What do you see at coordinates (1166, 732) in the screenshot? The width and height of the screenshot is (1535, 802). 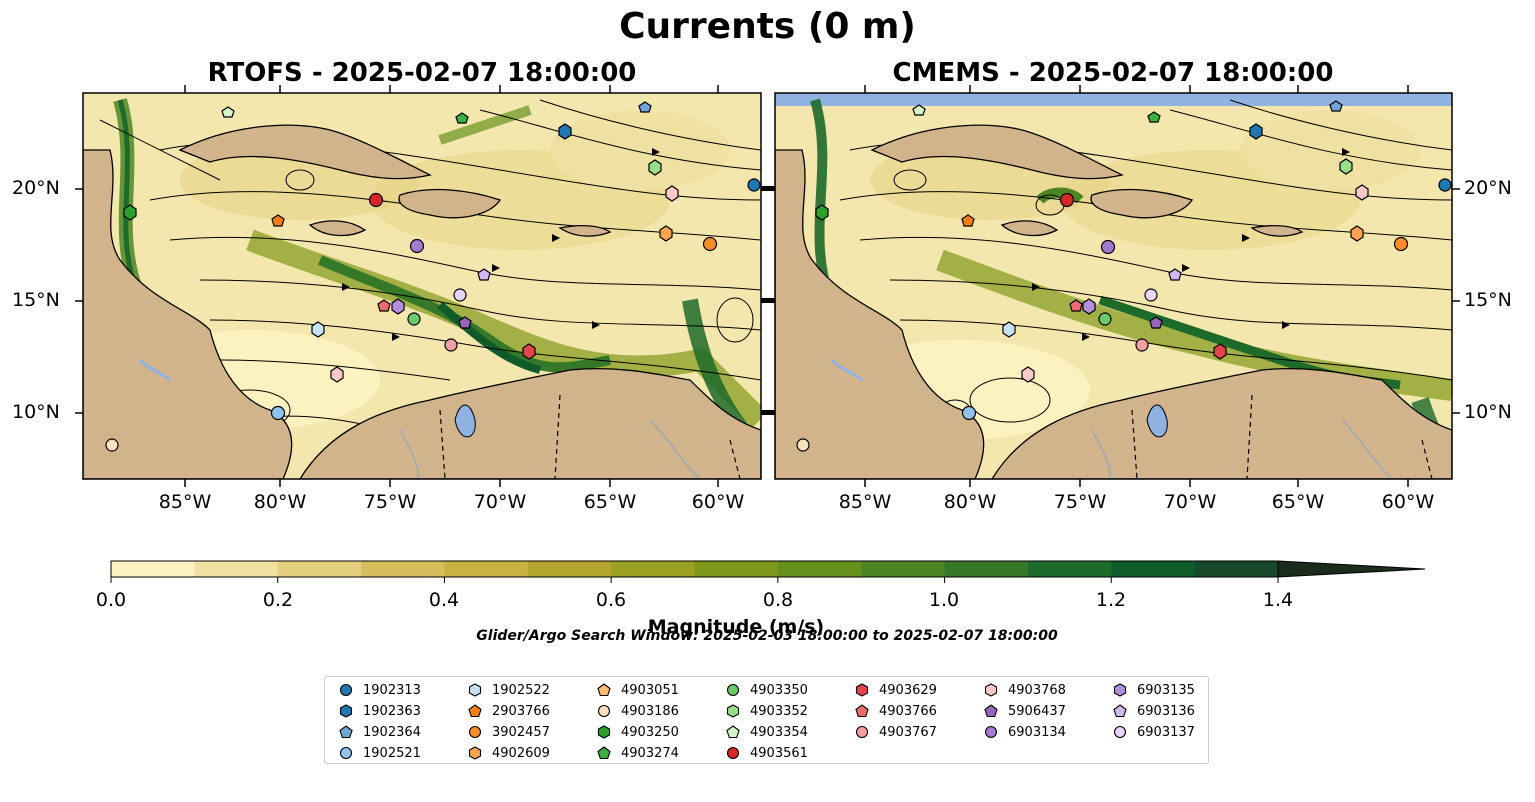 I see `legend-label: 6903137` at bounding box center [1166, 732].